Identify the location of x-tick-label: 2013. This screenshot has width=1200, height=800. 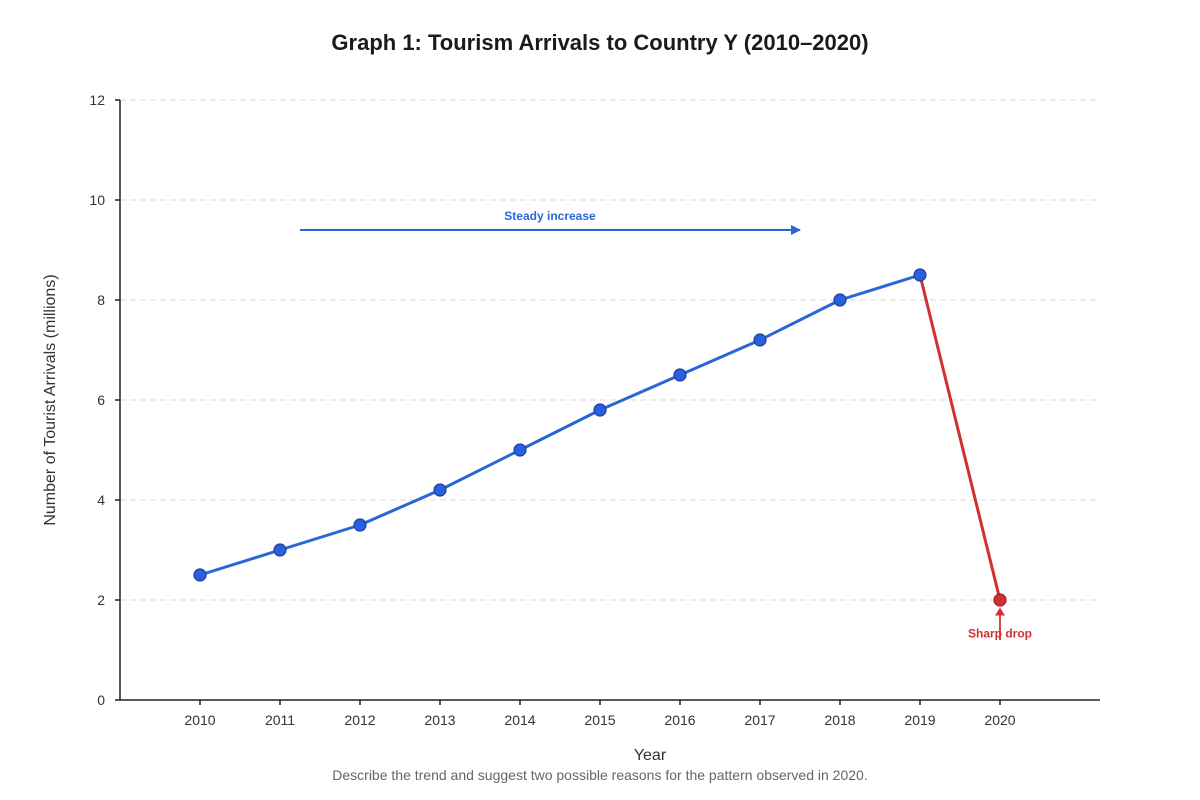
(439, 720).